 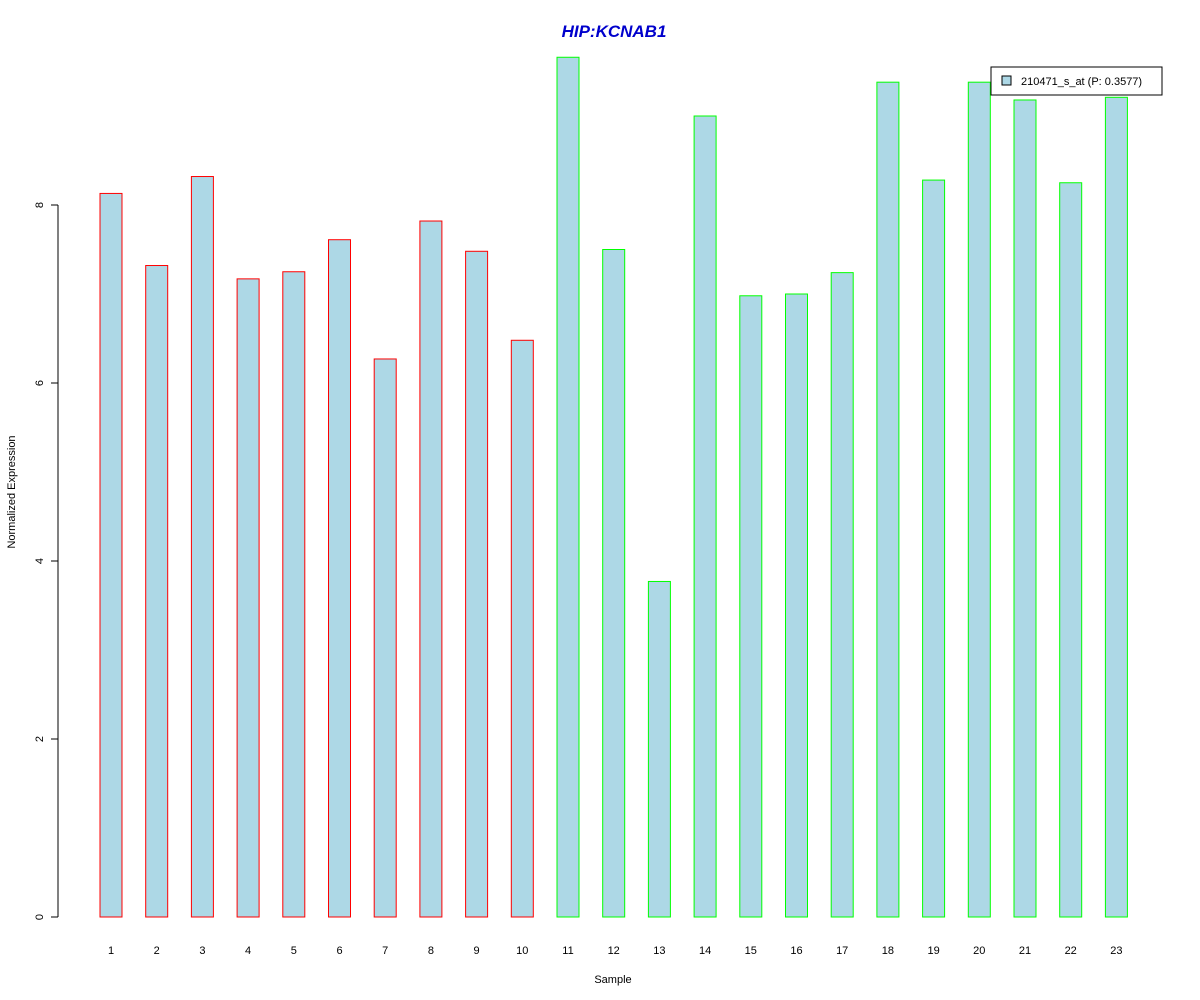 I want to click on legend-box, so click(x=1076, y=81).